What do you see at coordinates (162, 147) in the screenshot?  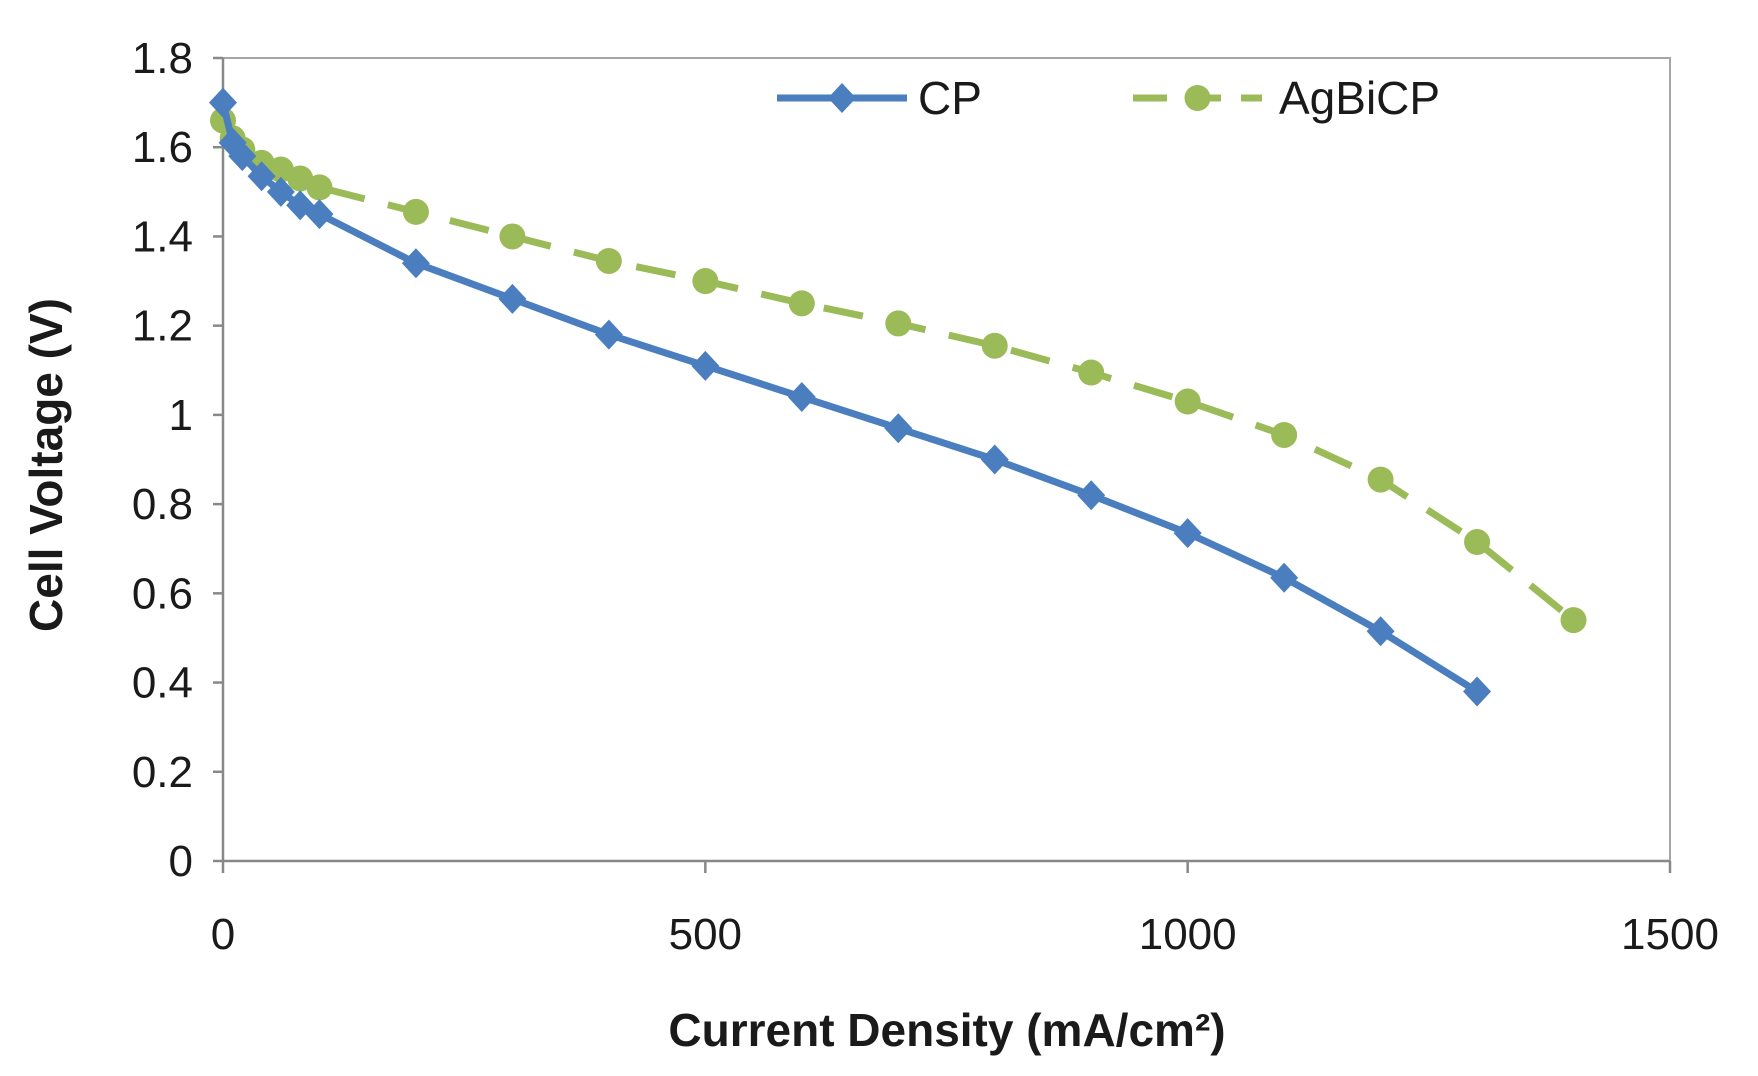 I see `y-tick-label: 1.6` at bounding box center [162, 147].